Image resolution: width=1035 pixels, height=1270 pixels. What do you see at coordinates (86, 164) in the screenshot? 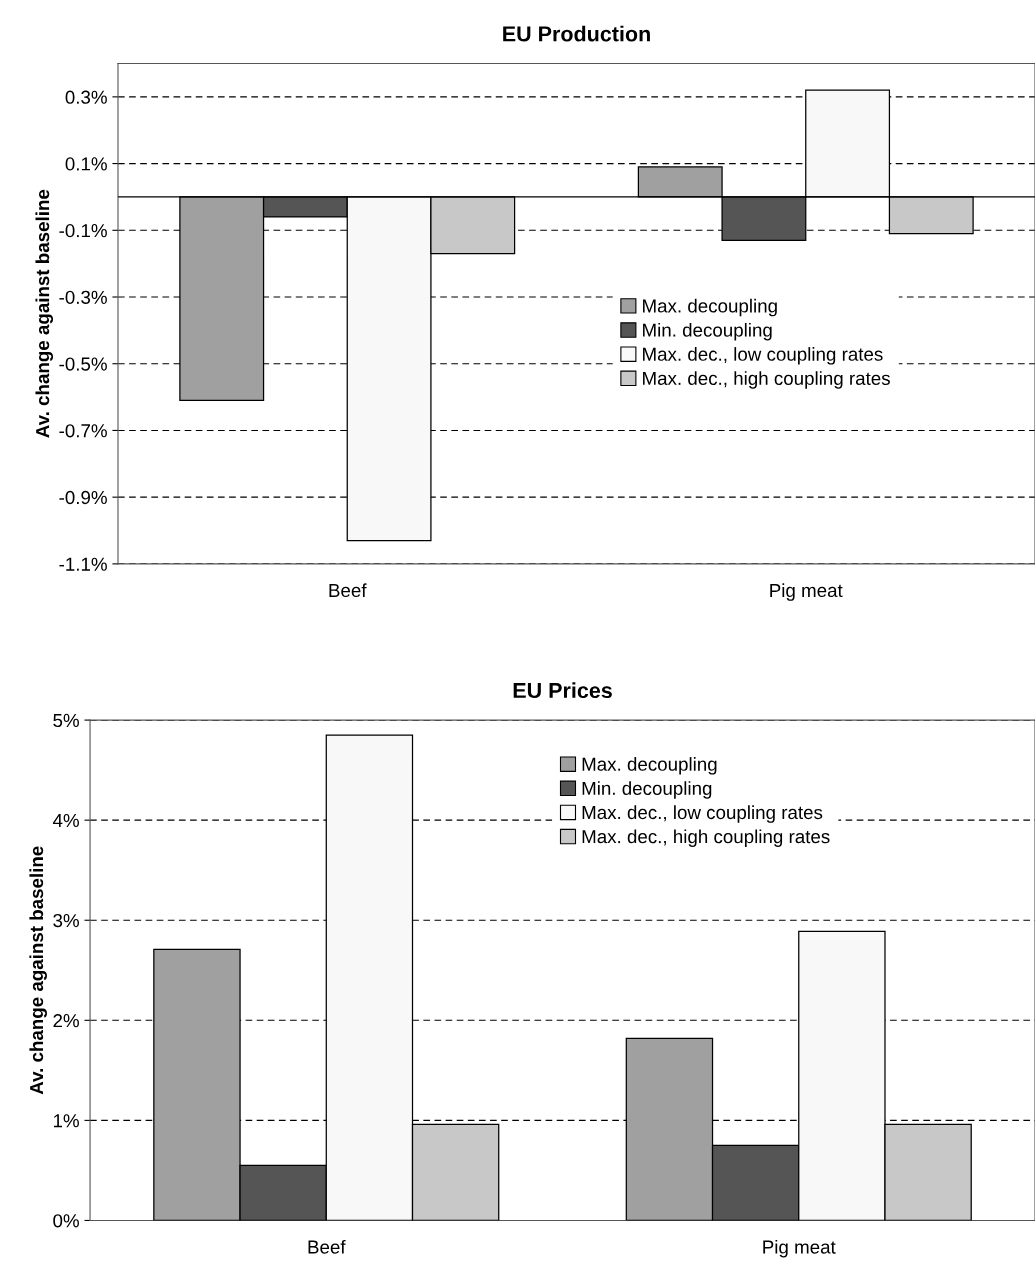
I see `y-tick-label: 0.1%` at bounding box center [86, 164].